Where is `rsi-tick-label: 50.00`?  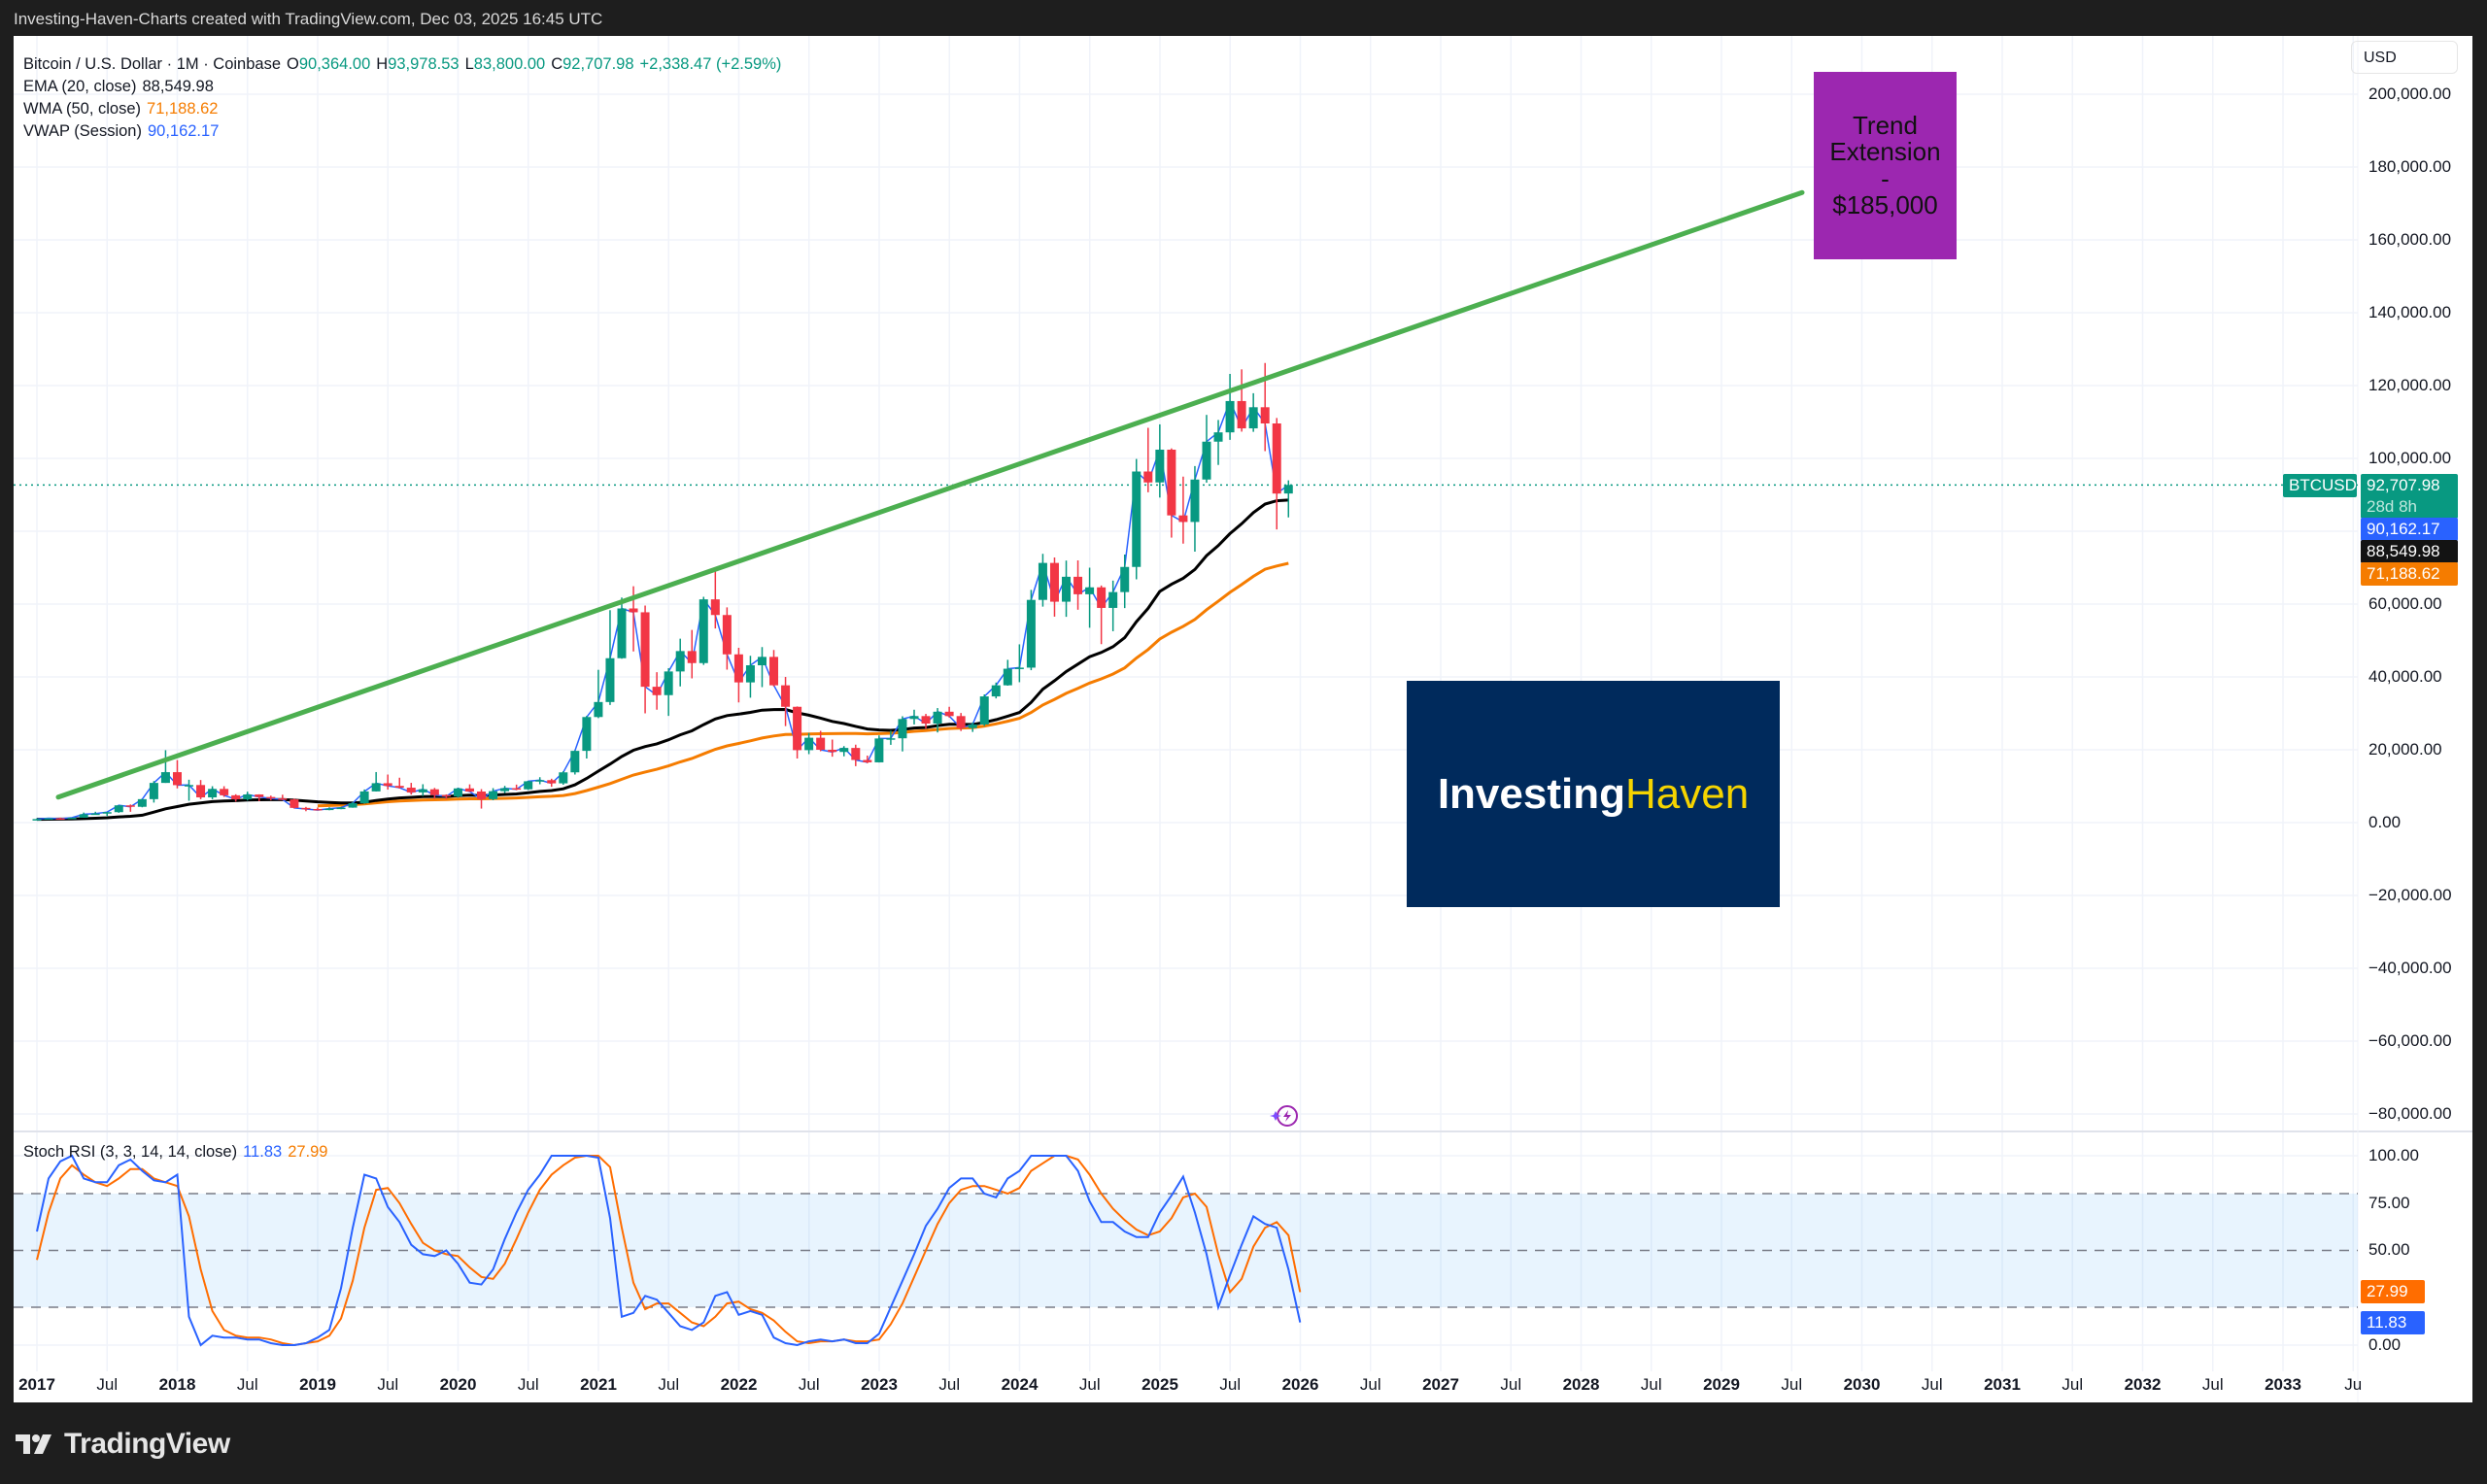
rsi-tick-label: 50.00 is located at coordinates (2389, 1249).